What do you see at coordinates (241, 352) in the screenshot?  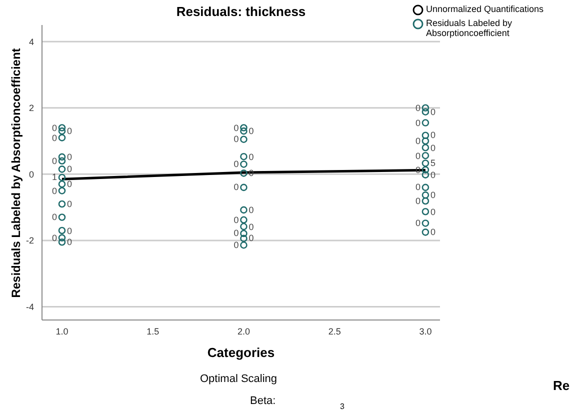 I see `x-axis-title: Categories` at bounding box center [241, 352].